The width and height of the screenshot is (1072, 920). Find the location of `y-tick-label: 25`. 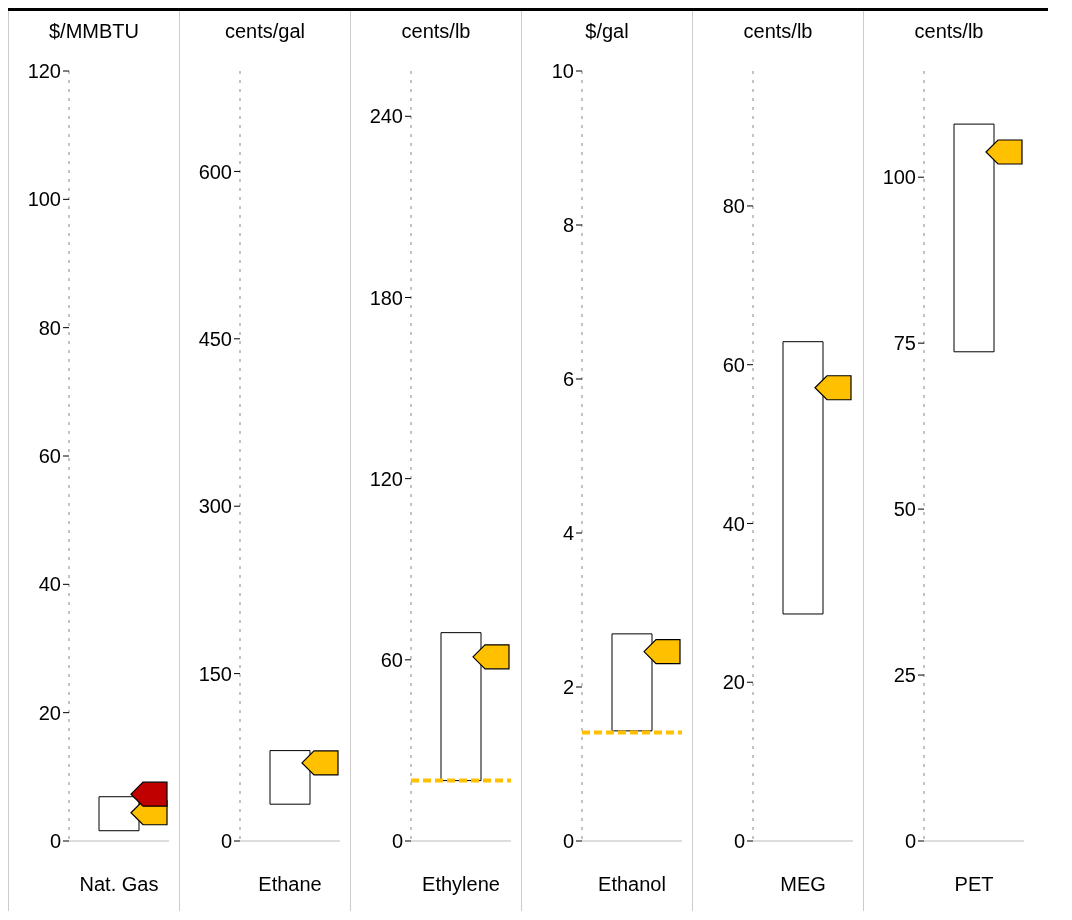

y-tick-label: 25 is located at coordinates (904, 675).